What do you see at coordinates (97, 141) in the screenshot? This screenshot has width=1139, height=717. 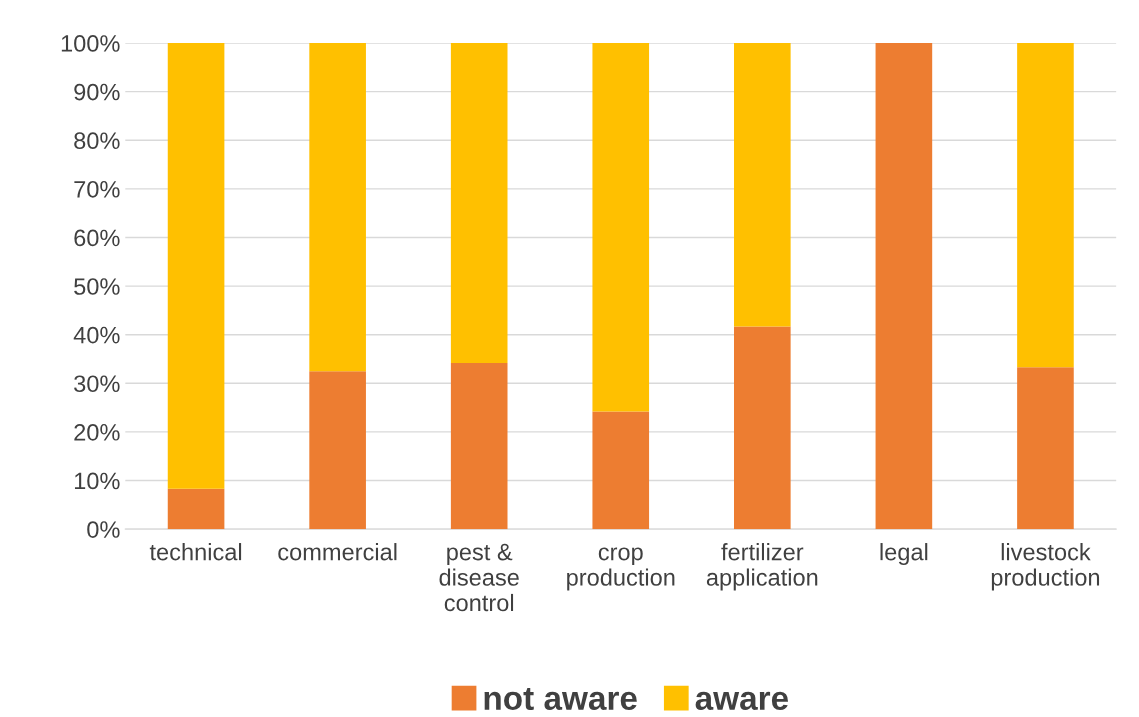 I see `y-tick-label: 80%` at bounding box center [97, 141].